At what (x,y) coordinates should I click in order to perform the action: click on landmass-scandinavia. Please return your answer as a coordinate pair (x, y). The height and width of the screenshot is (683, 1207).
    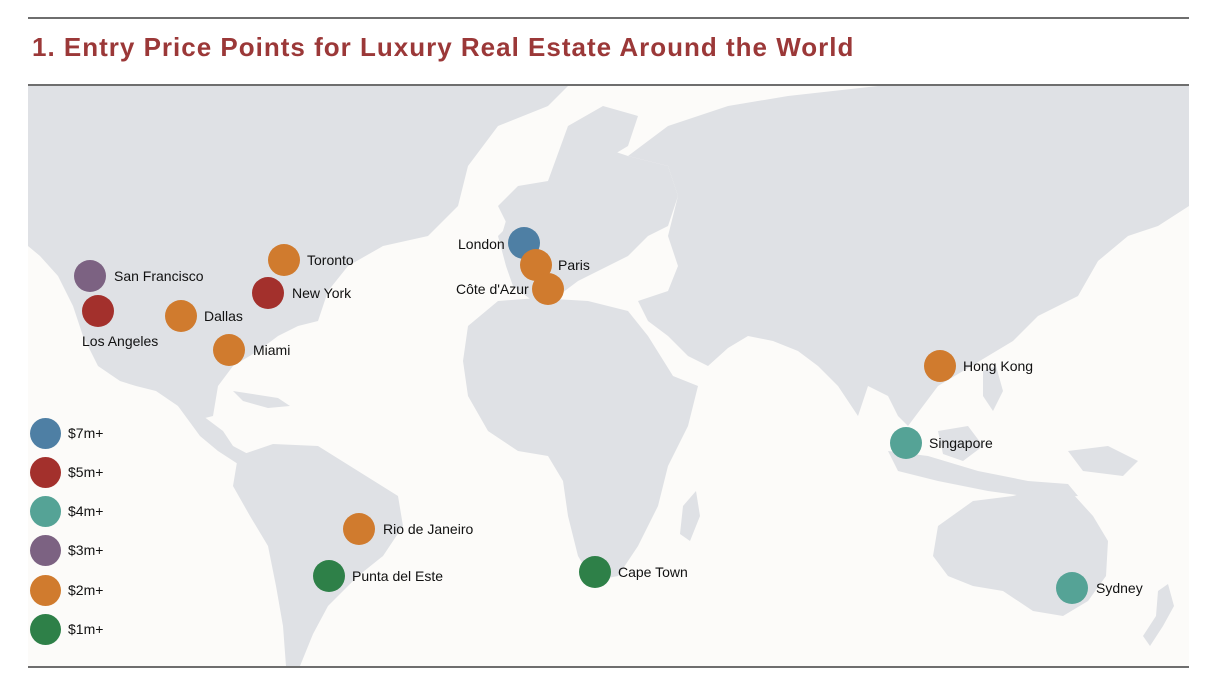
    Looking at the image, I should click on (593, 153).